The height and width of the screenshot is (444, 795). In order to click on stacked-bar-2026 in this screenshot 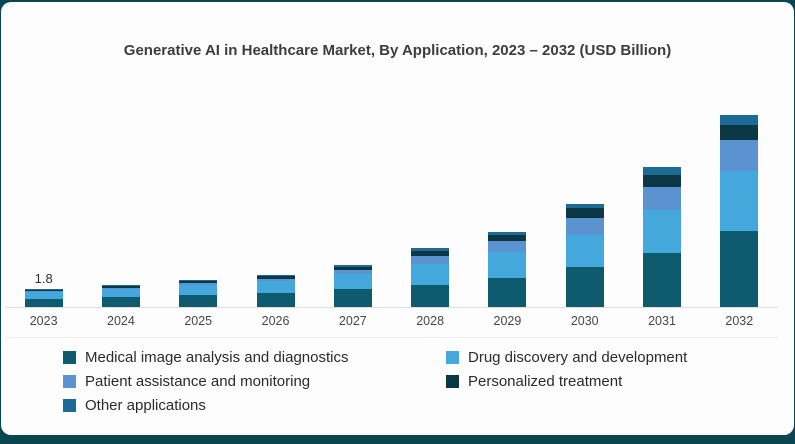, I will do `click(275, 291)`.